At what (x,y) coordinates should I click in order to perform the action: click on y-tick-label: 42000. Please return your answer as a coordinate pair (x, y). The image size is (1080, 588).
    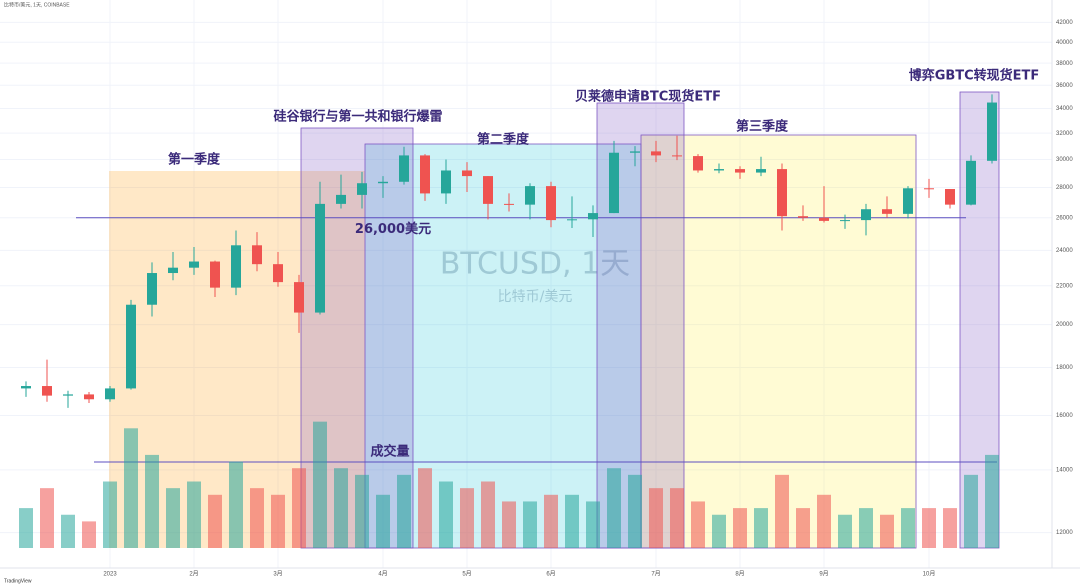
    Looking at the image, I should click on (1064, 23).